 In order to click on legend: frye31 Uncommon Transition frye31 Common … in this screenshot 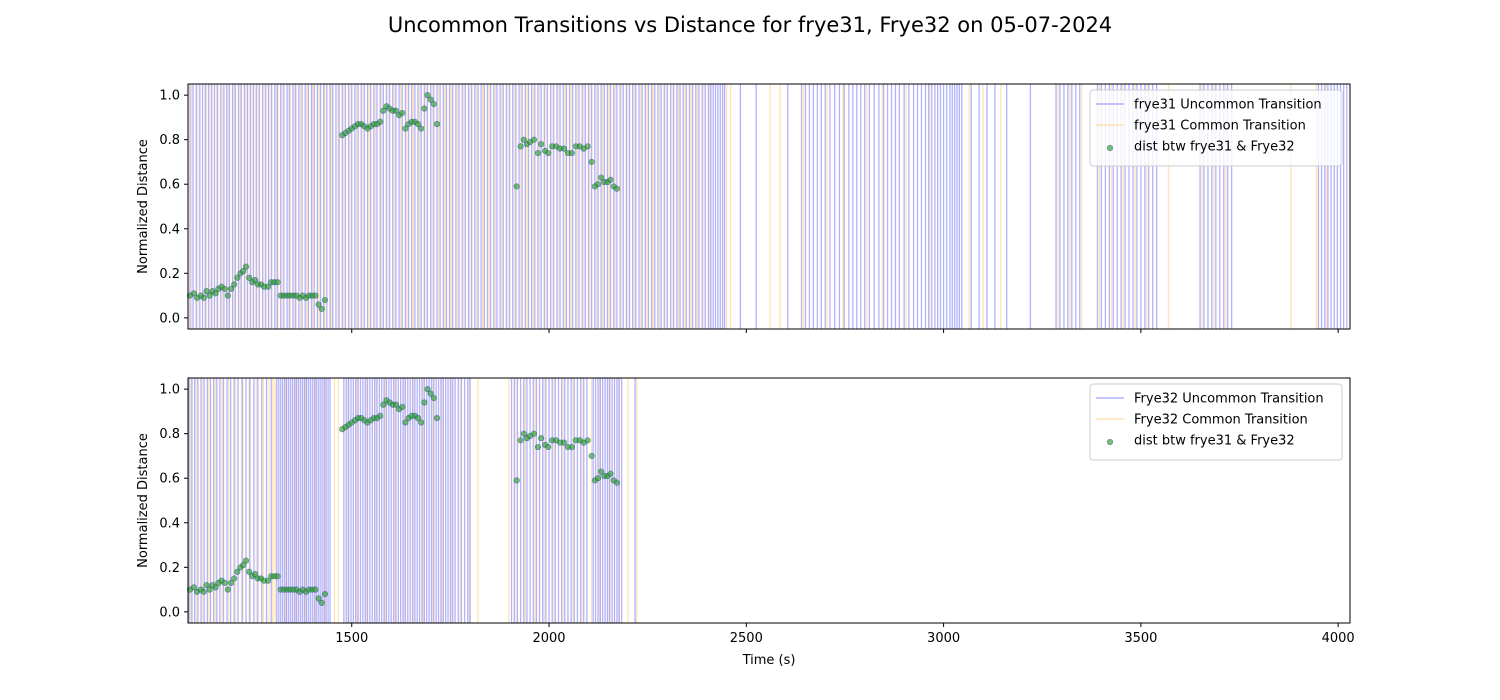, I will do `click(1216, 128)`.